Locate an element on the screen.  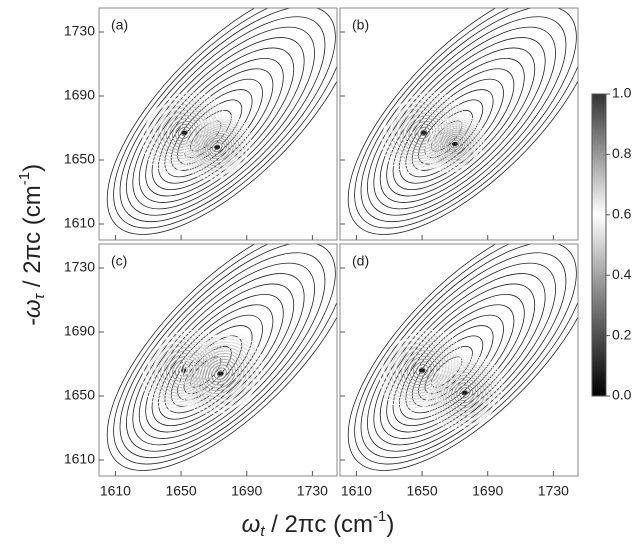
panel-label: (b) is located at coordinates (360, 25).